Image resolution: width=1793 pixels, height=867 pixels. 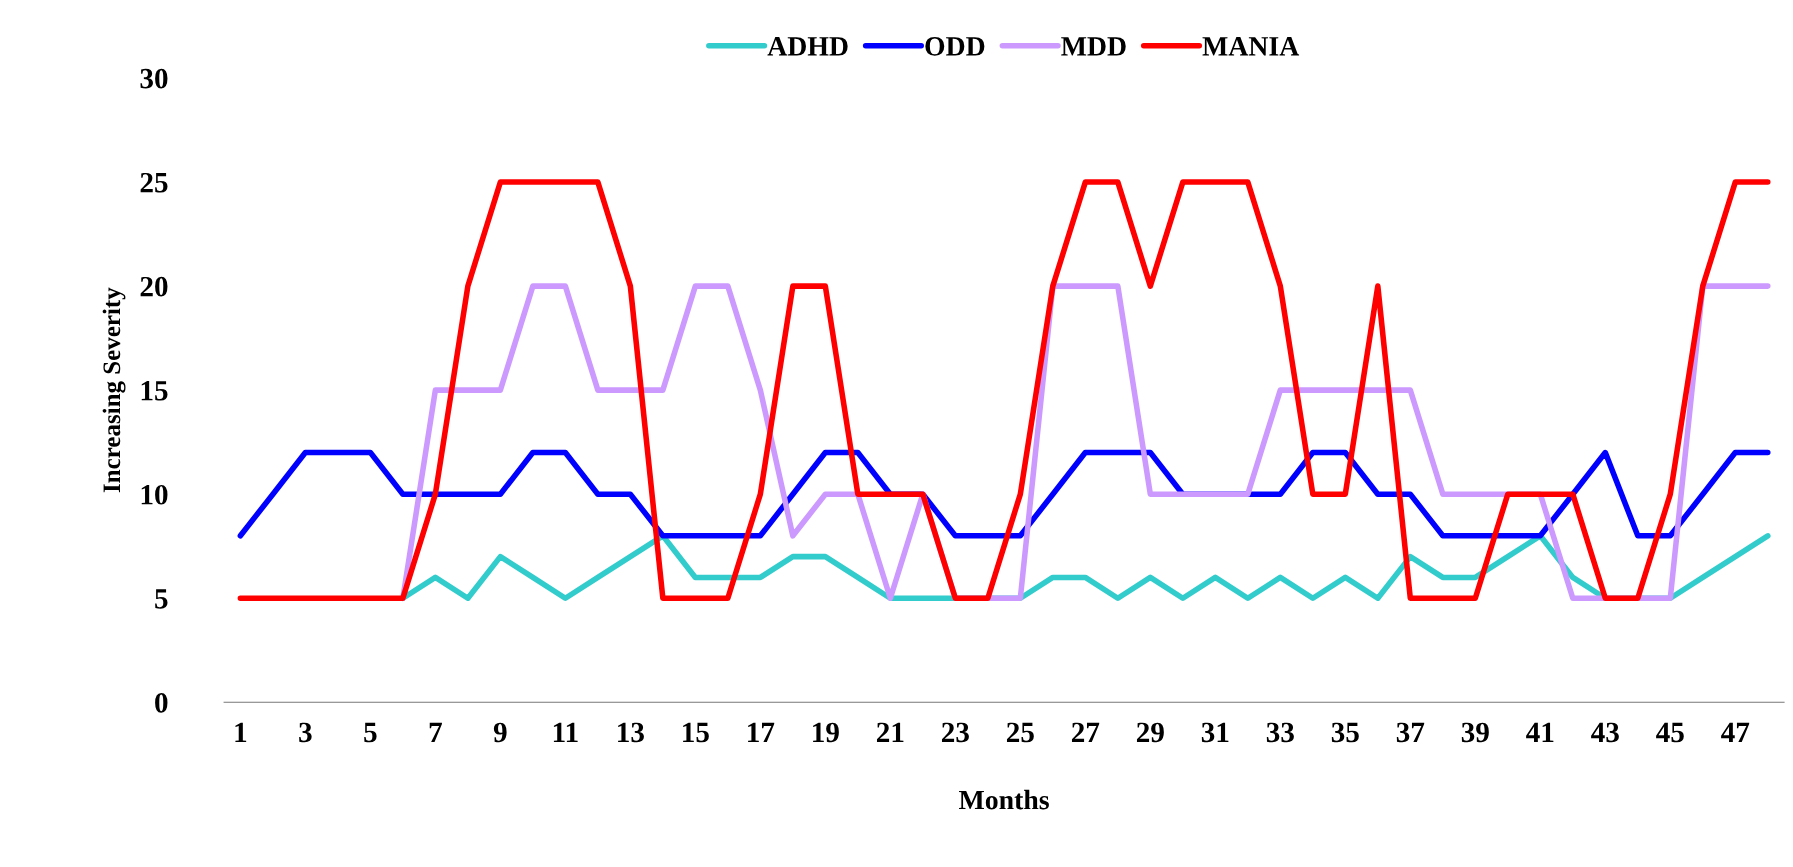 What do you see at coordinates (1345, 732) in the screenshot?
I see `x-tick-label: 35` at bounding box center [1345, 732].